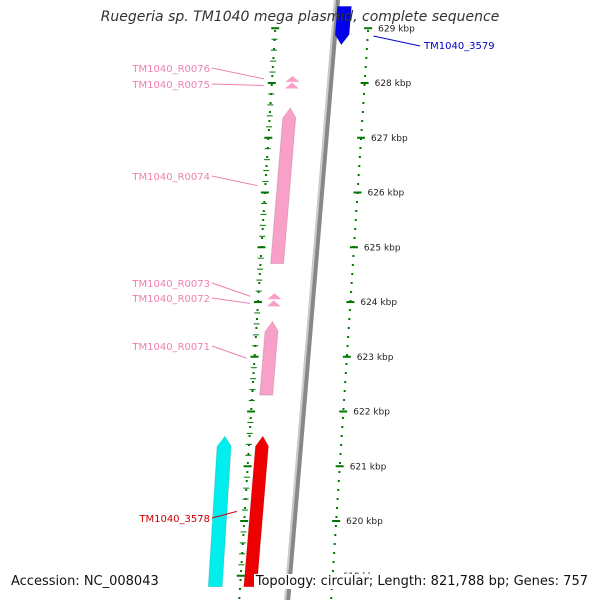  What do you see at coordinates (274, 296) in the screenshot?
I see `feature-tm1040-r0073` at bounding box center [274, 296].